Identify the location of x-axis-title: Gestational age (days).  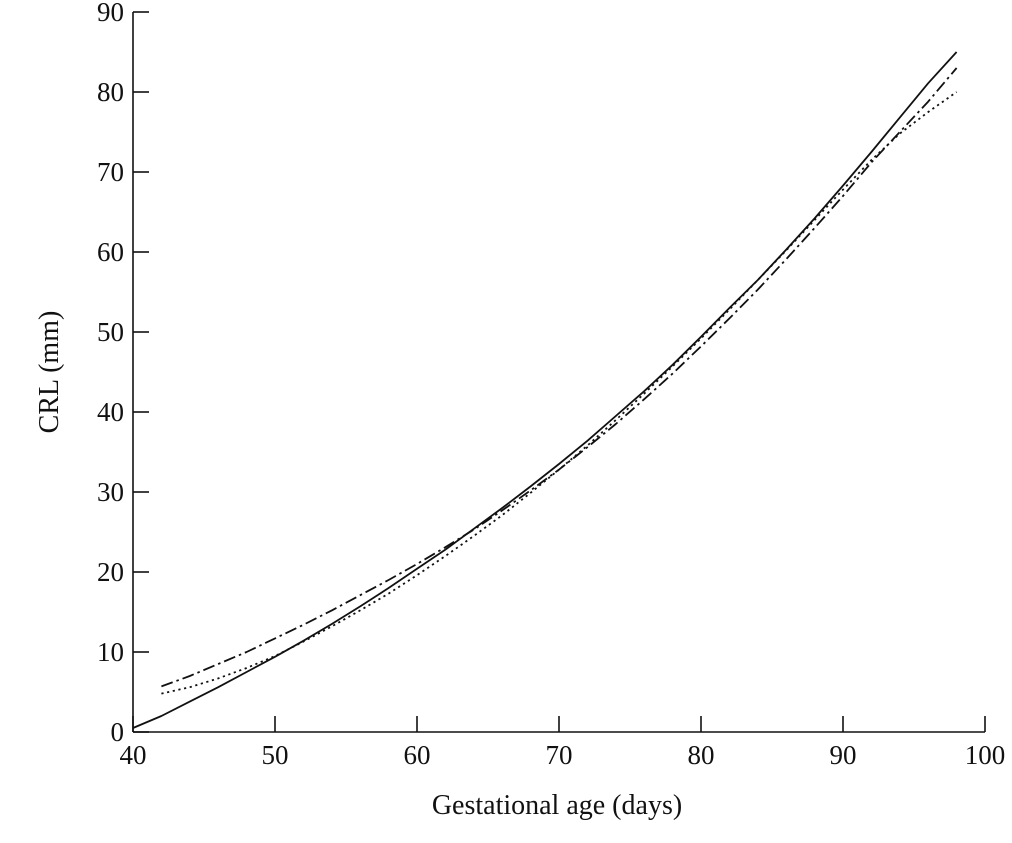
(557, 805).